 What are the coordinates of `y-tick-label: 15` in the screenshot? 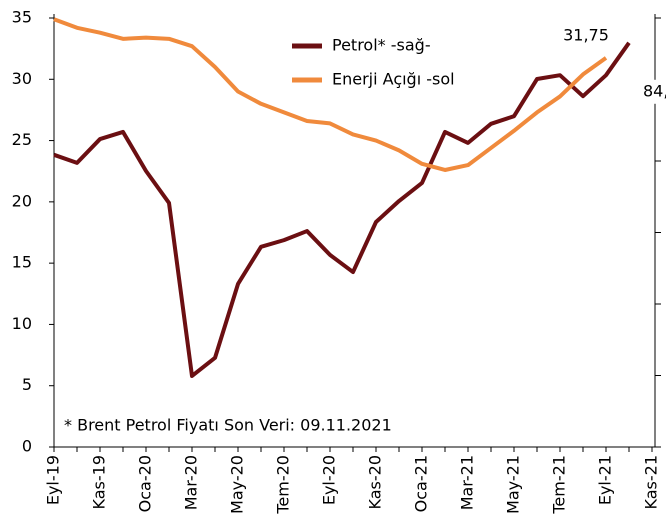 It's located at (22, 262).